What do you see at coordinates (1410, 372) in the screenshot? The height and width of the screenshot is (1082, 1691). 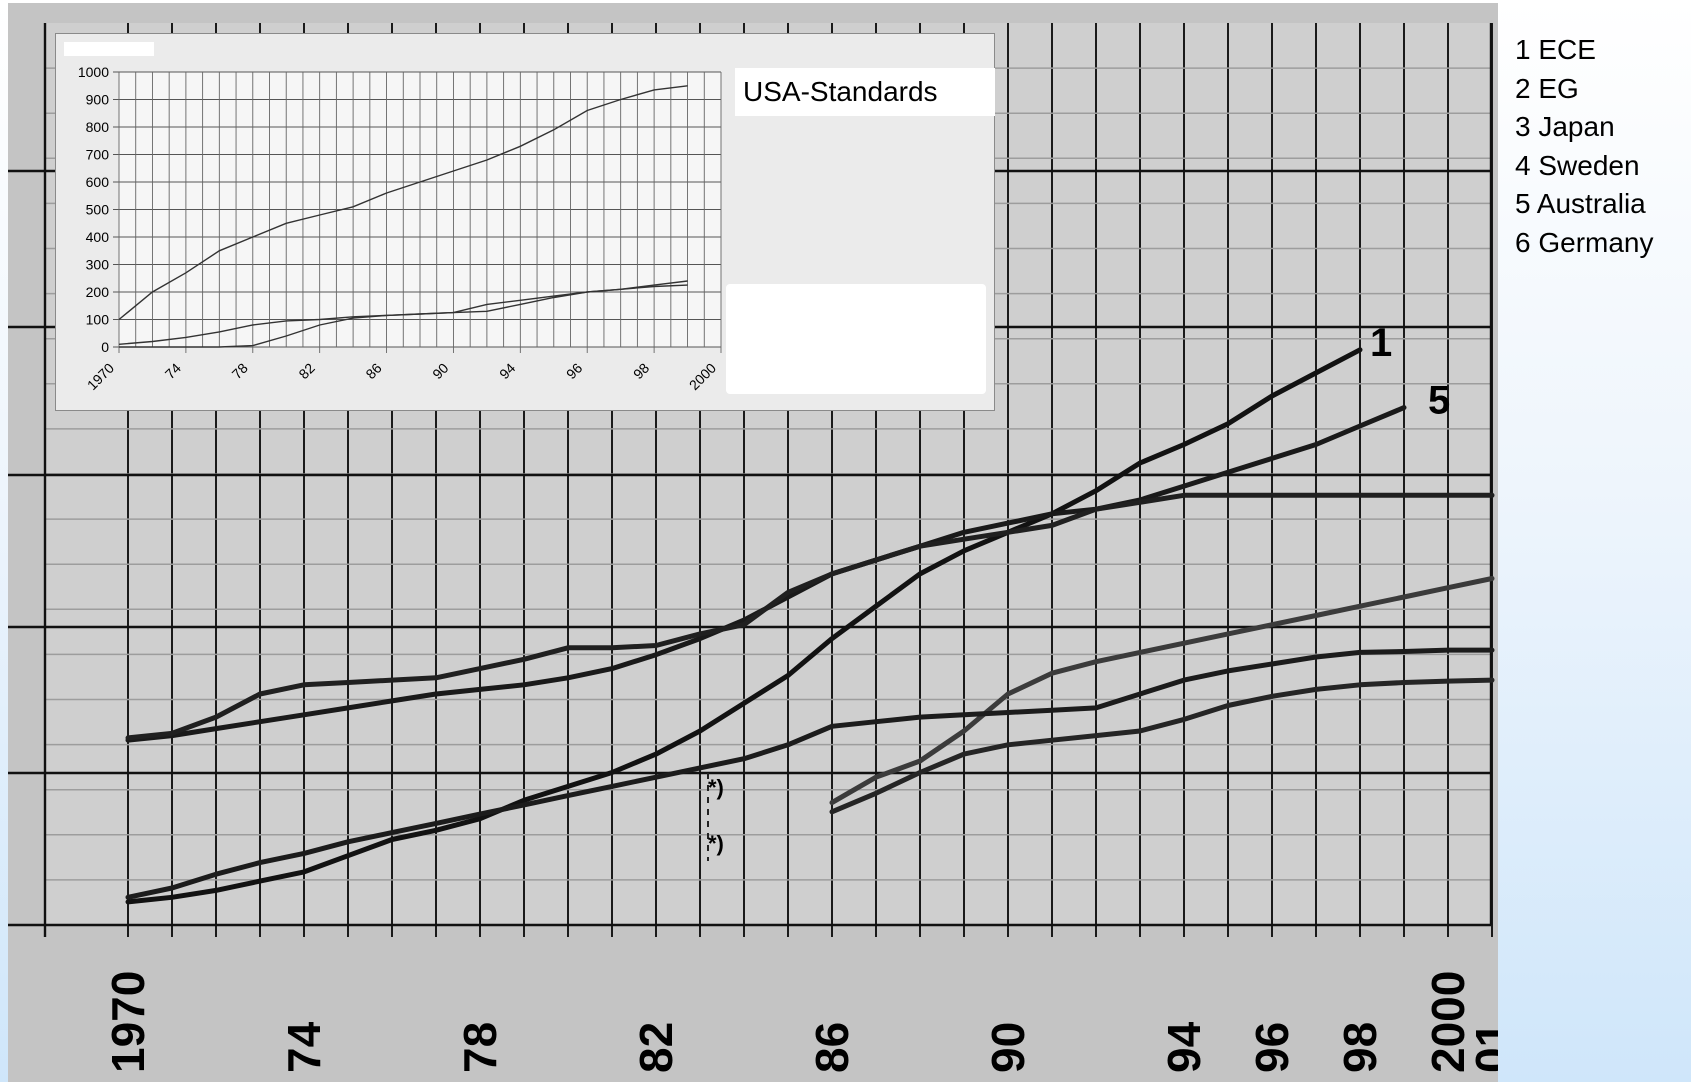 I see `series-end-labels: 123456` at bounding box center [1410, 372].